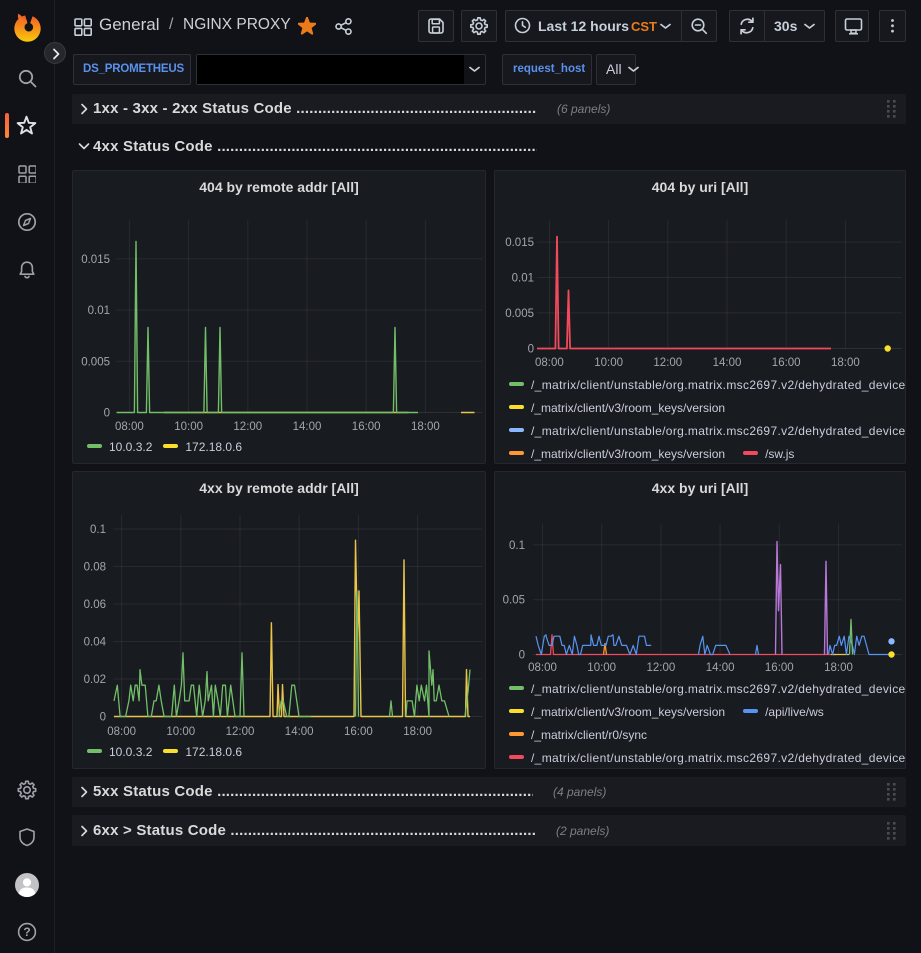 The image size is (921, 953). I want to click on svg-text: 0.05, so click(514, 601).